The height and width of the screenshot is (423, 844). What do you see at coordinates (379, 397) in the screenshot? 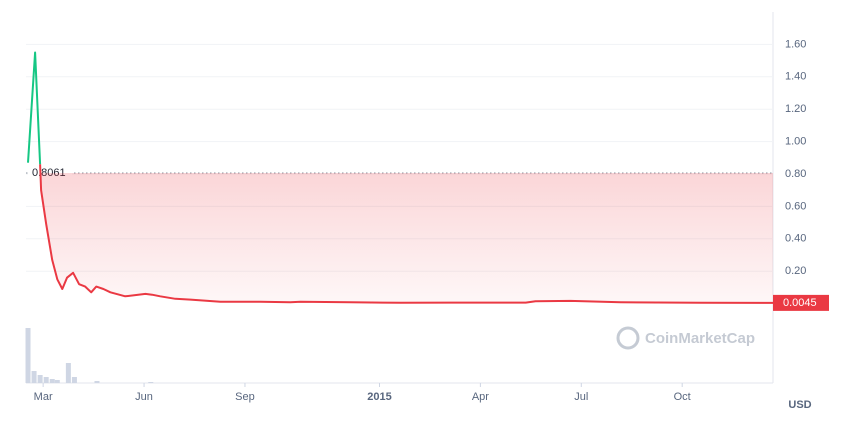
I see `x-tick-label: 2015` at bounding box center [379, 397].